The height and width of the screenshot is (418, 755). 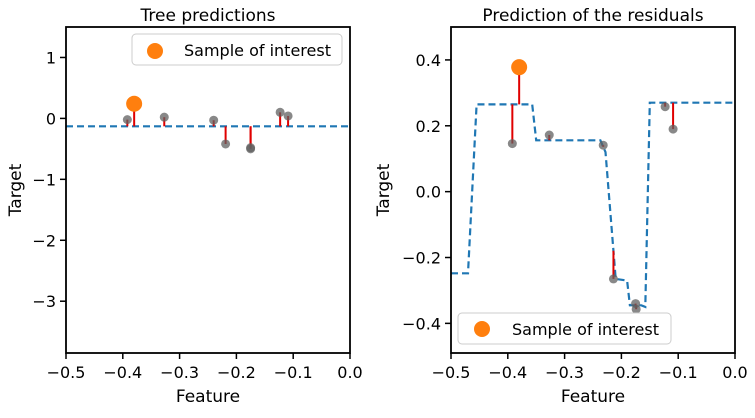 I want to click on y-tick-label: 0.2, so click(x=428, y=126).